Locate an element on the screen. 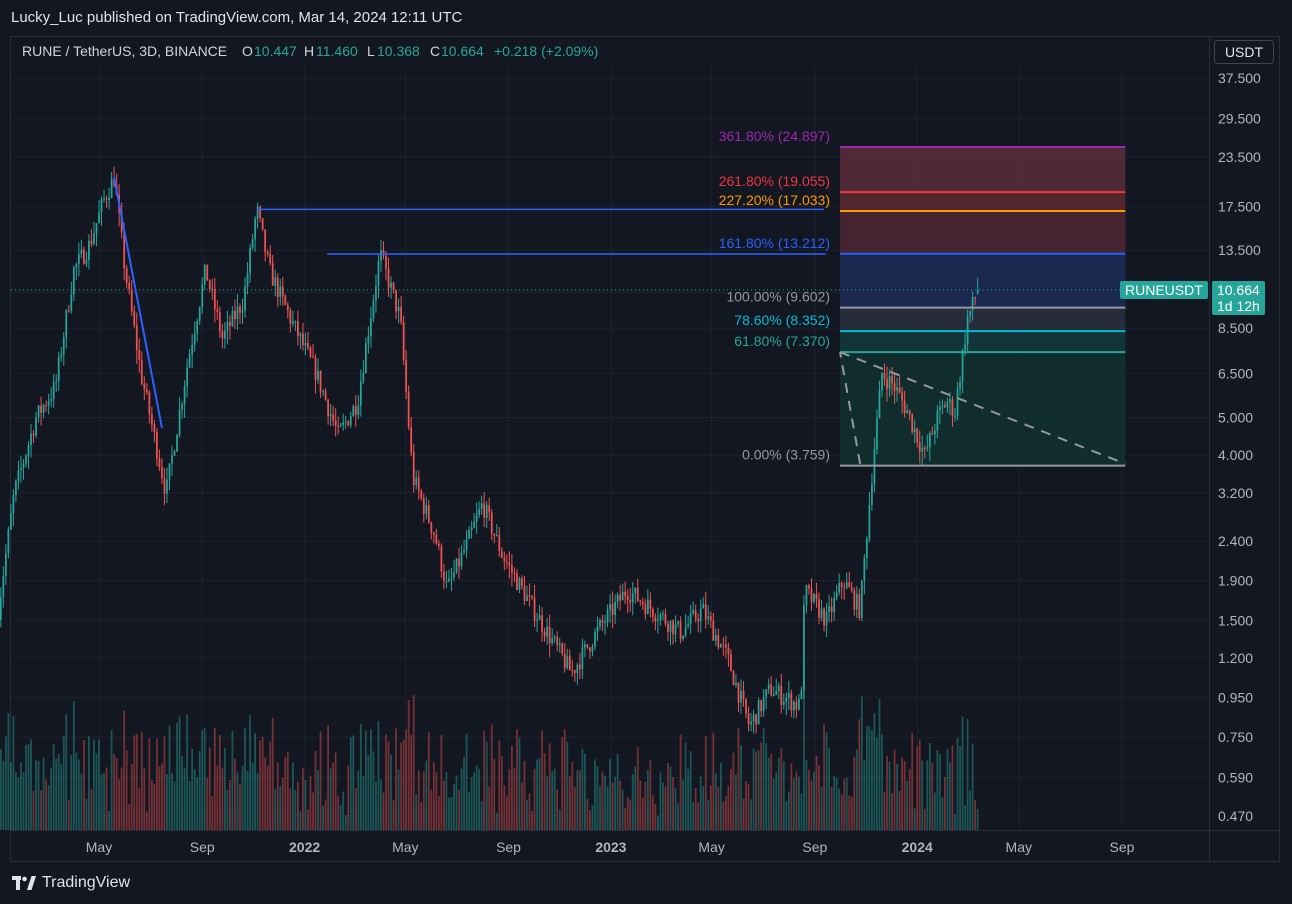 Image resolution: width=1292 pixels, height=904 pixels. close-label: C is located at coordinates (435, 51).